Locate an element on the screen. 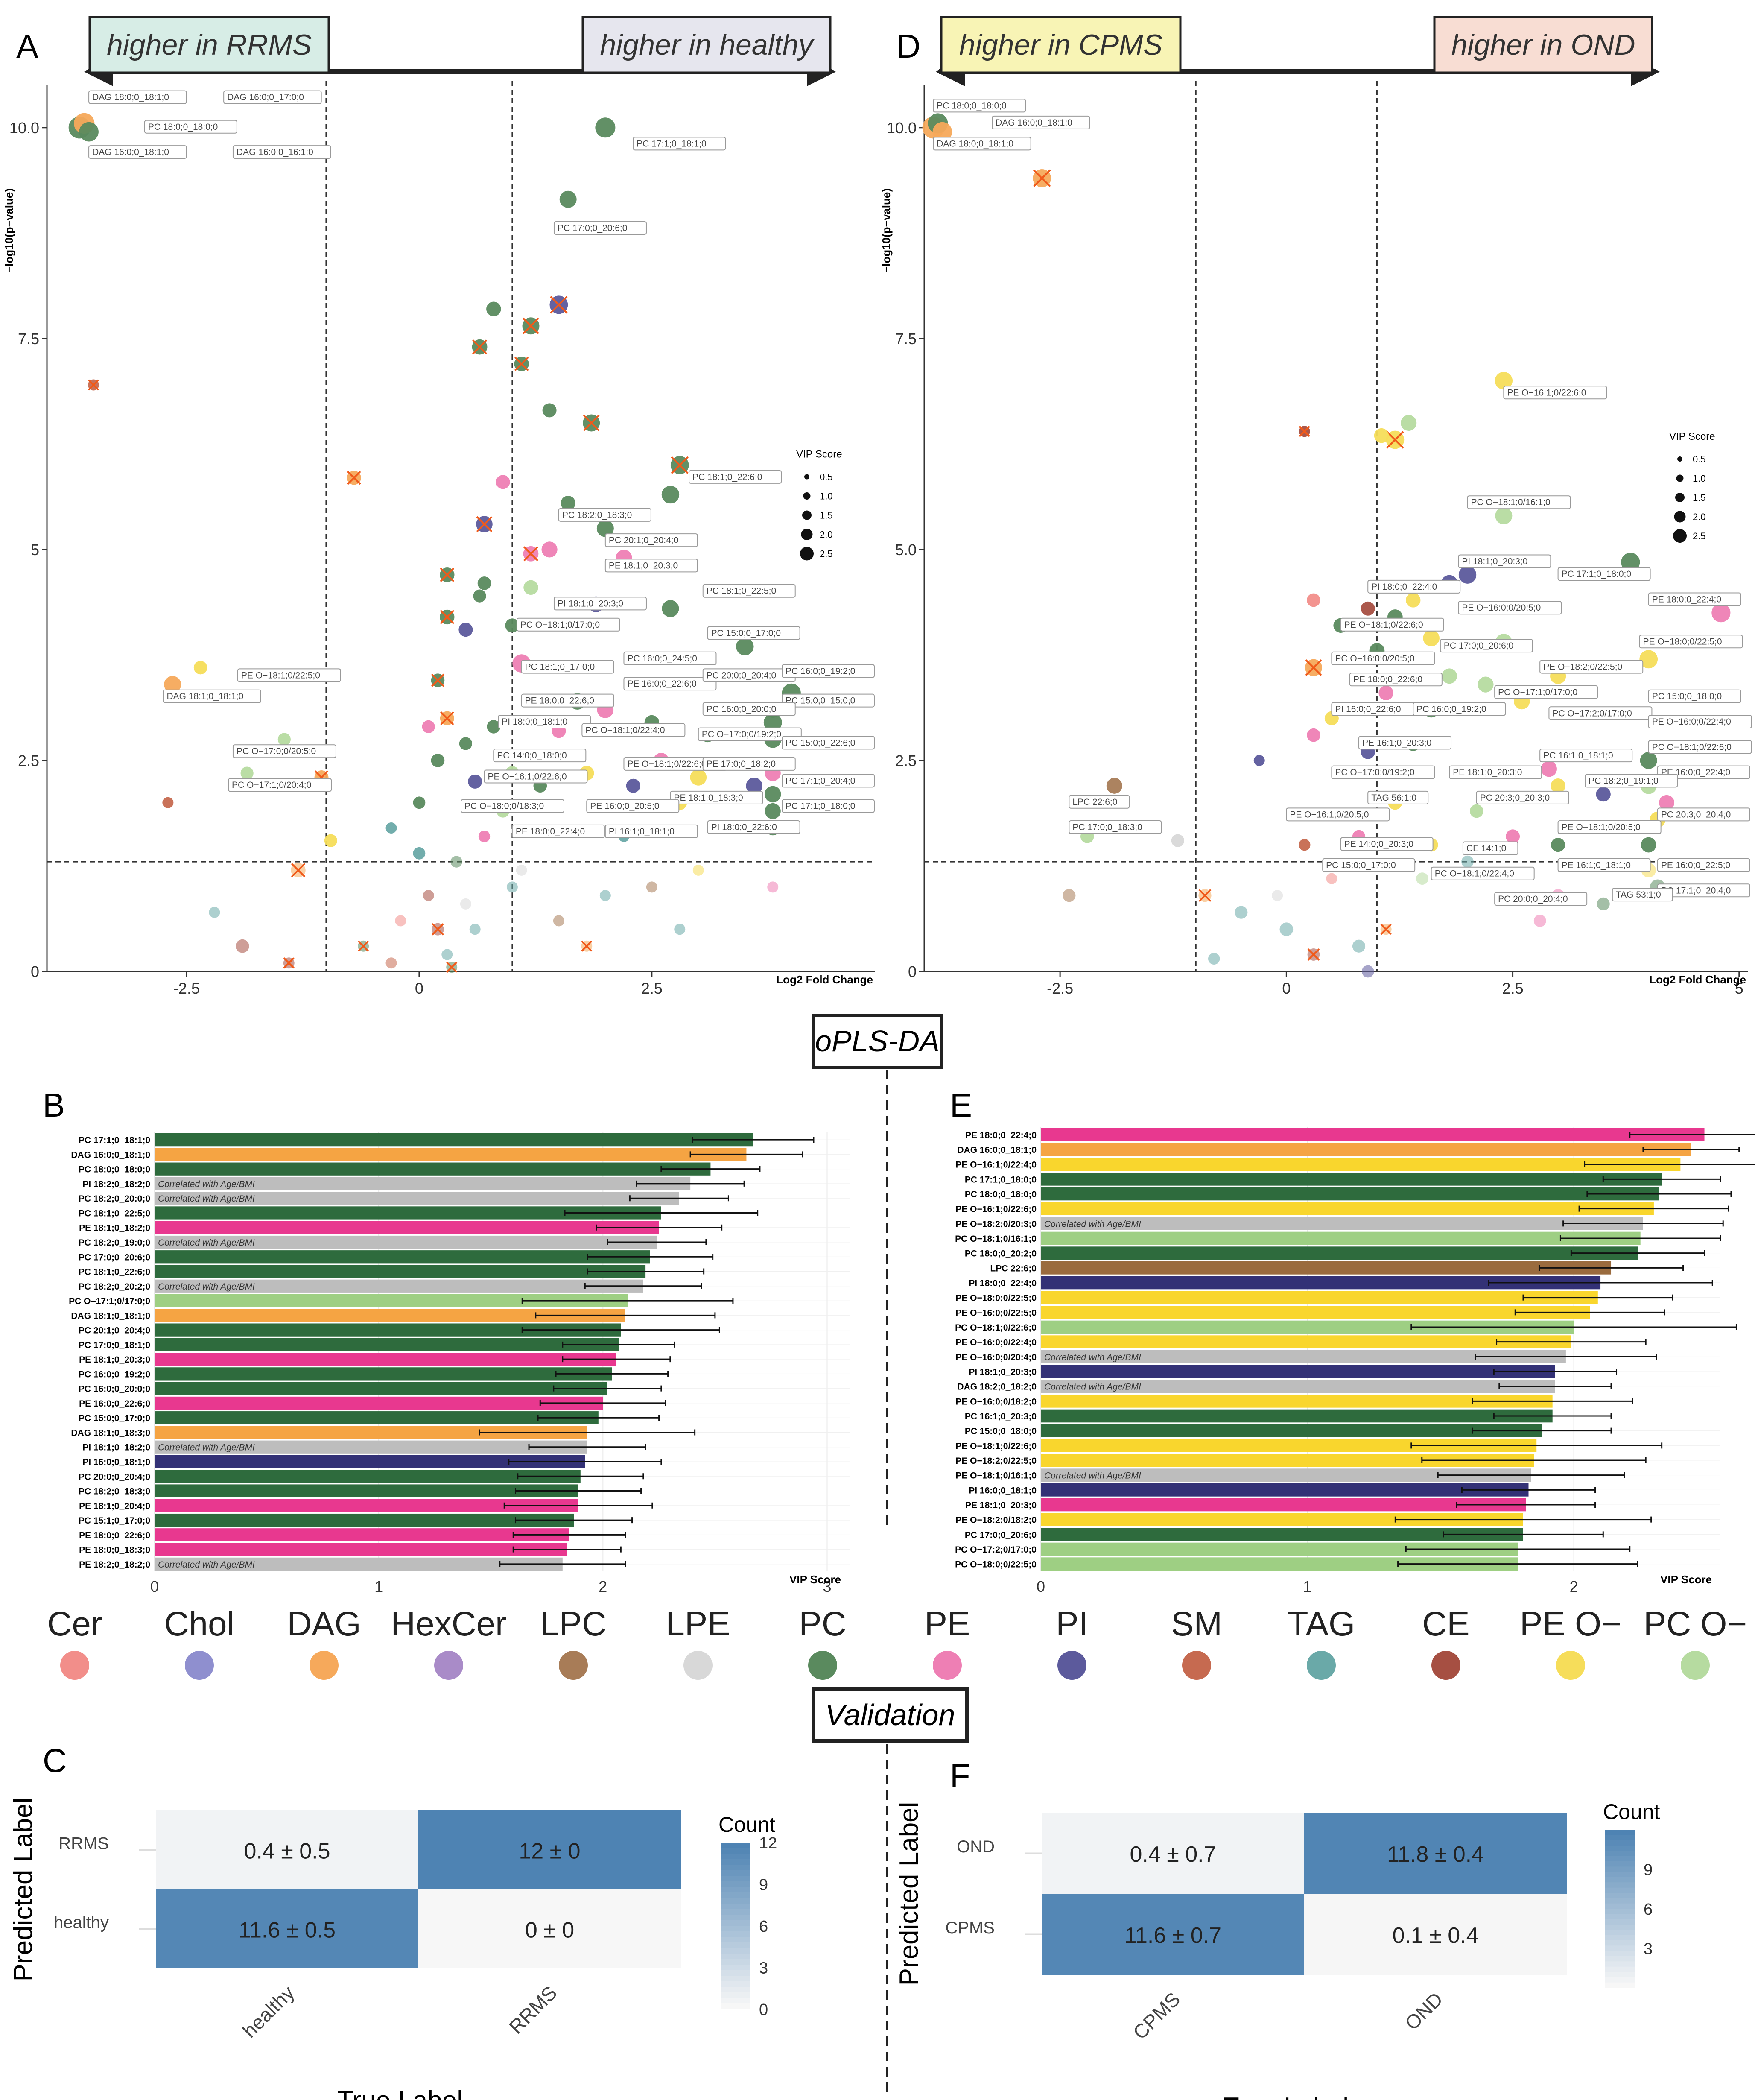 The image size is (1755, 2100). vip-legend-dot is located at coordinates (807, 496).